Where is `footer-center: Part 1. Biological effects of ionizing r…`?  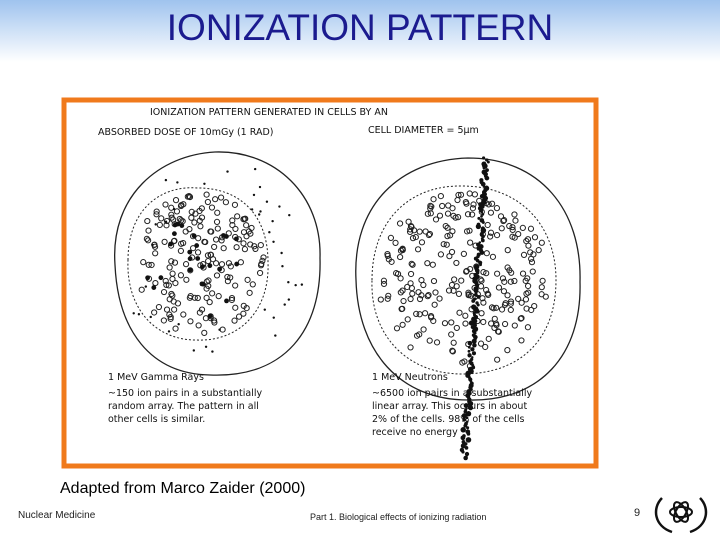 footer-center: Part 1. Biological effects of ionizing r… is located at coordinates (398, 517).